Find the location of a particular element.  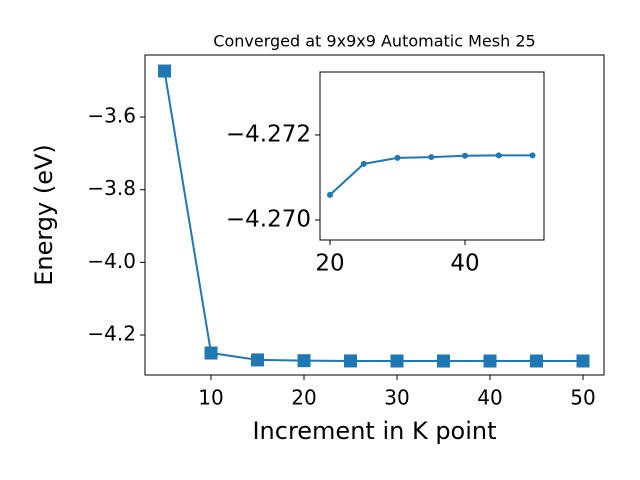

x-tick-label: 50 is located at coordinates (582, 398).